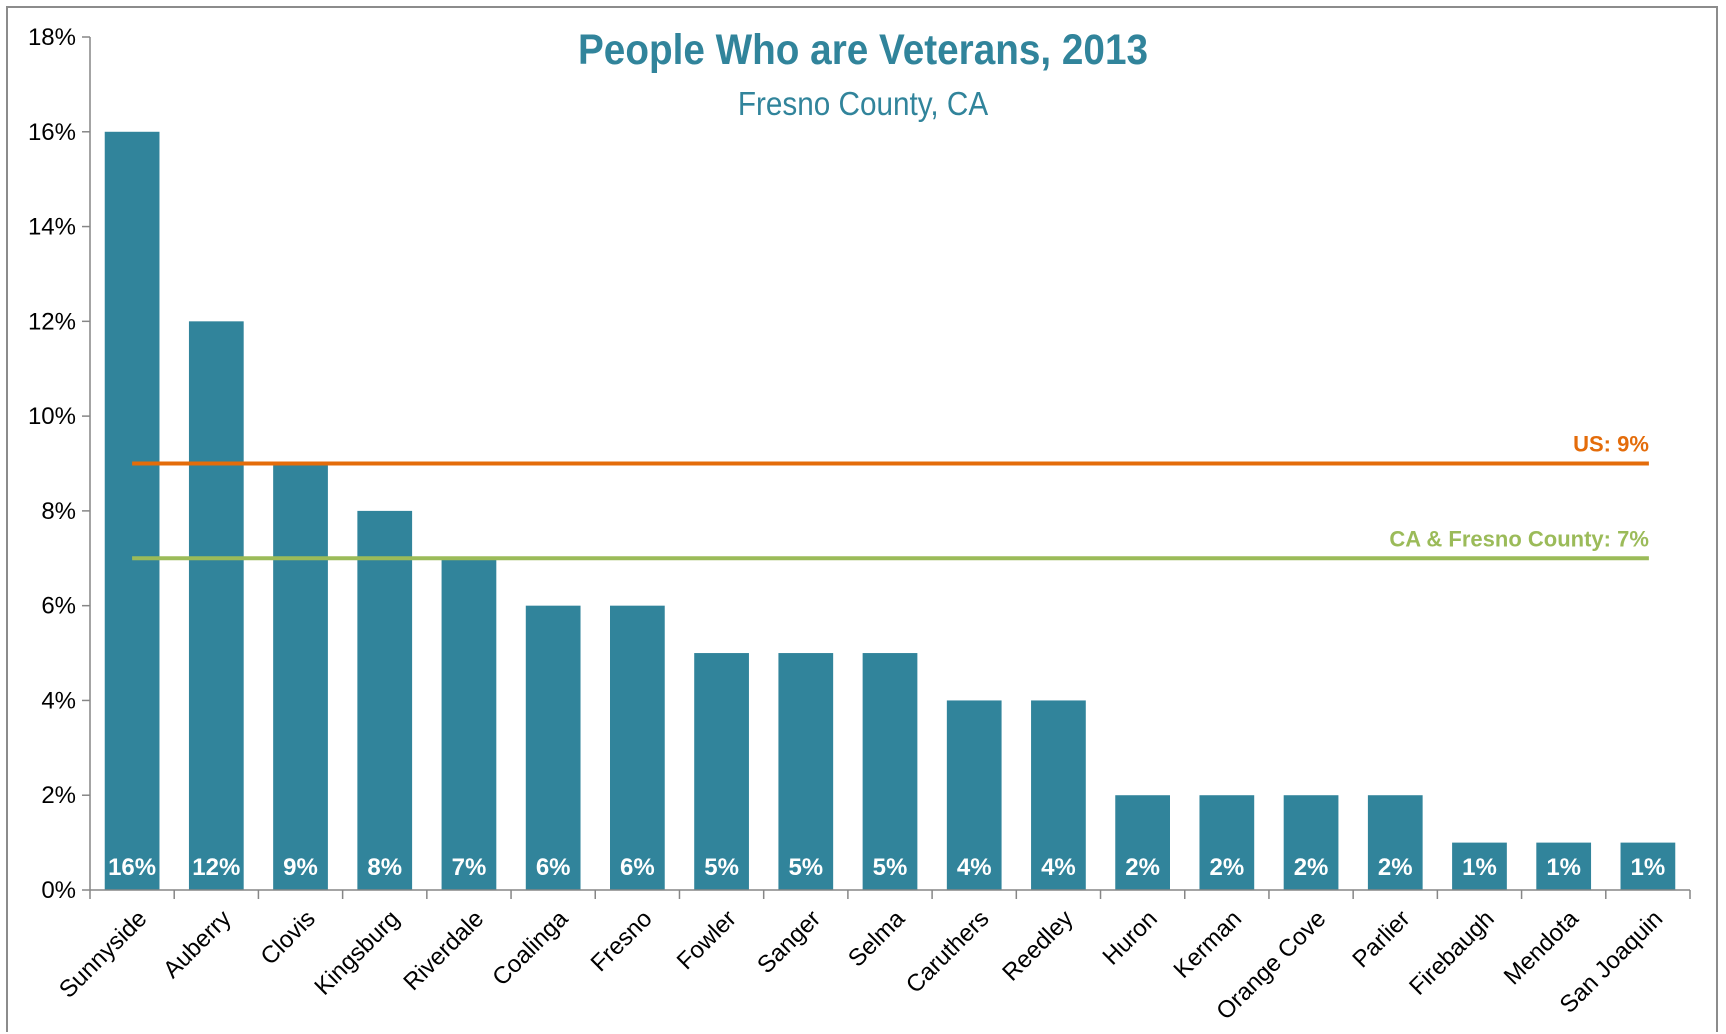 This screenshot has height=1034, width=1726. What do you see at coordinates (52, 321) in the screenshot?
I see `y-tick-label: 12%` at bounding box center [52, 321].